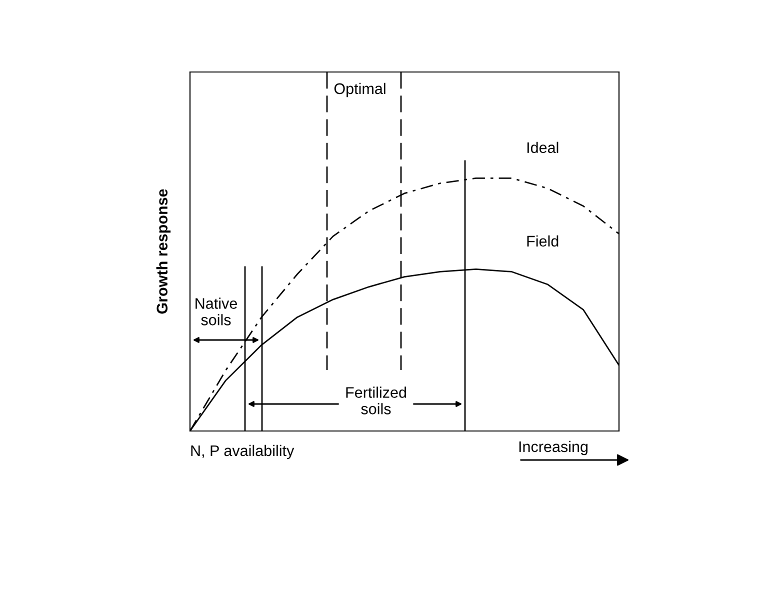  Describe the element at coordinates (360, 90) in the screenshot. I see `text: Optimal` at that location.